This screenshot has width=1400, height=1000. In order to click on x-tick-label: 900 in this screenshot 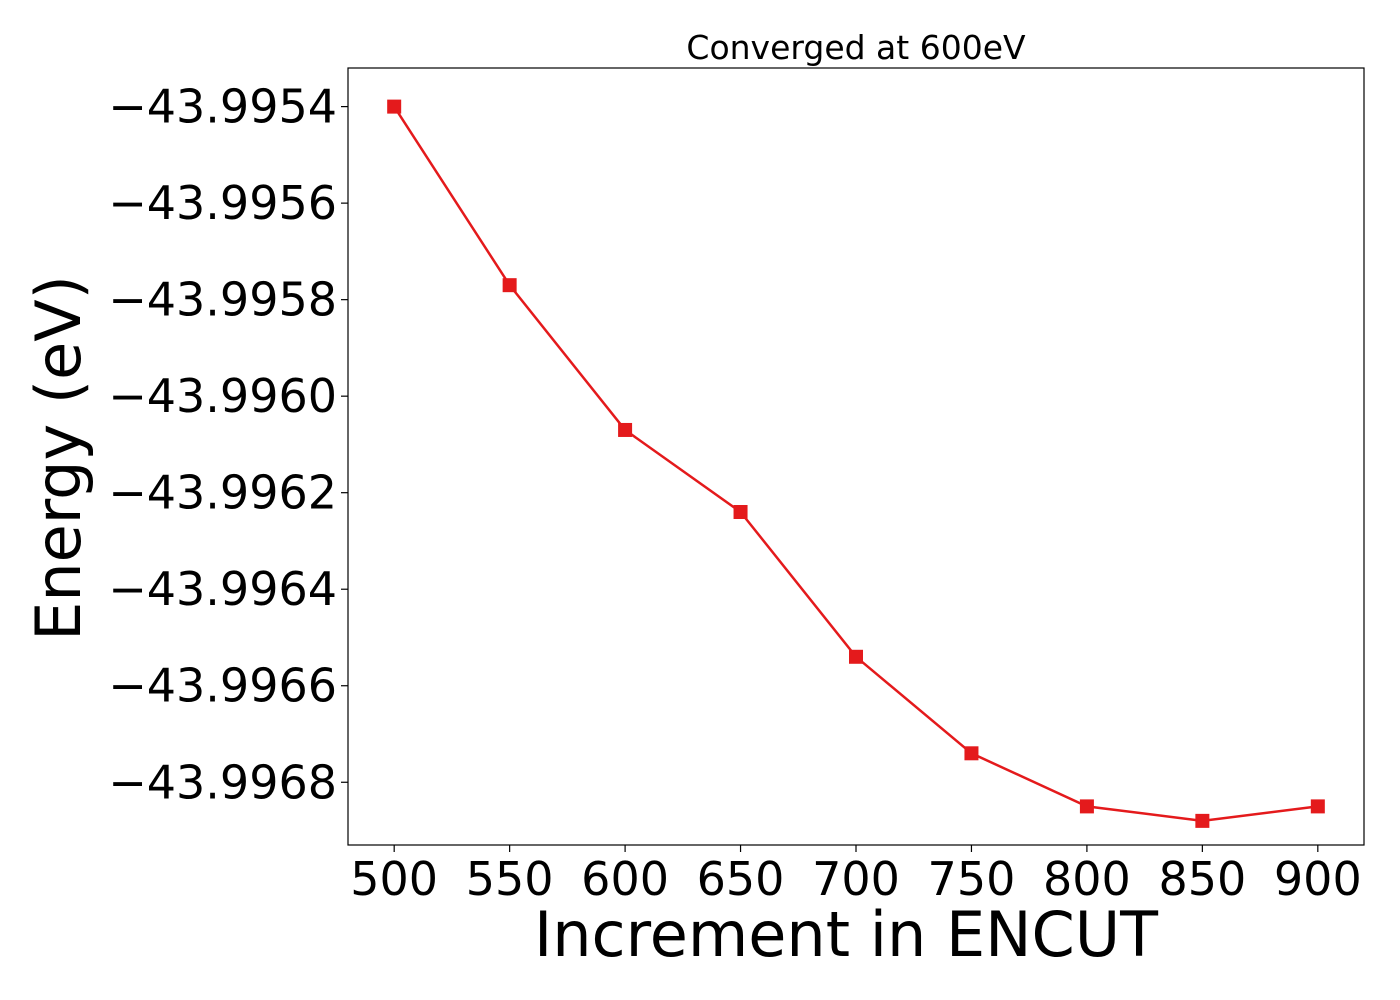, I will do `click(1318, 879)`.